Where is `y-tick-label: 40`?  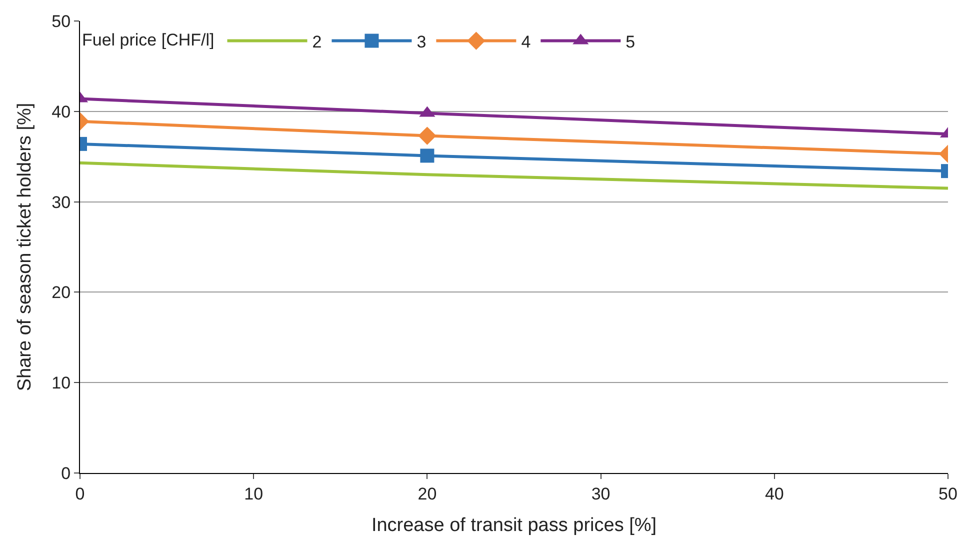 y-tick-label: 40 is located at coordinates (61, 112).